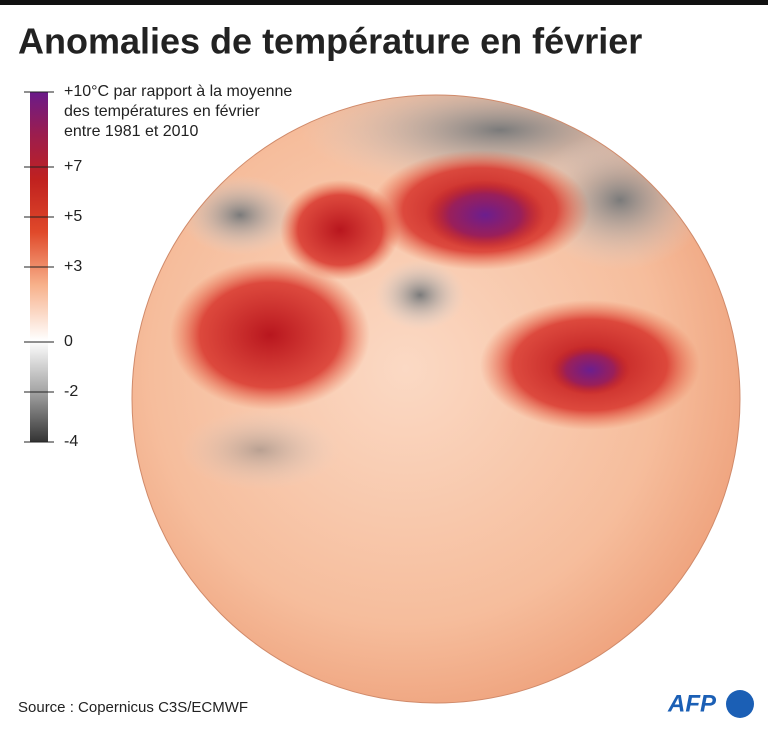 This screenshot has width=768, height=736. I want to click on logo: AFP, so click(692, 703).